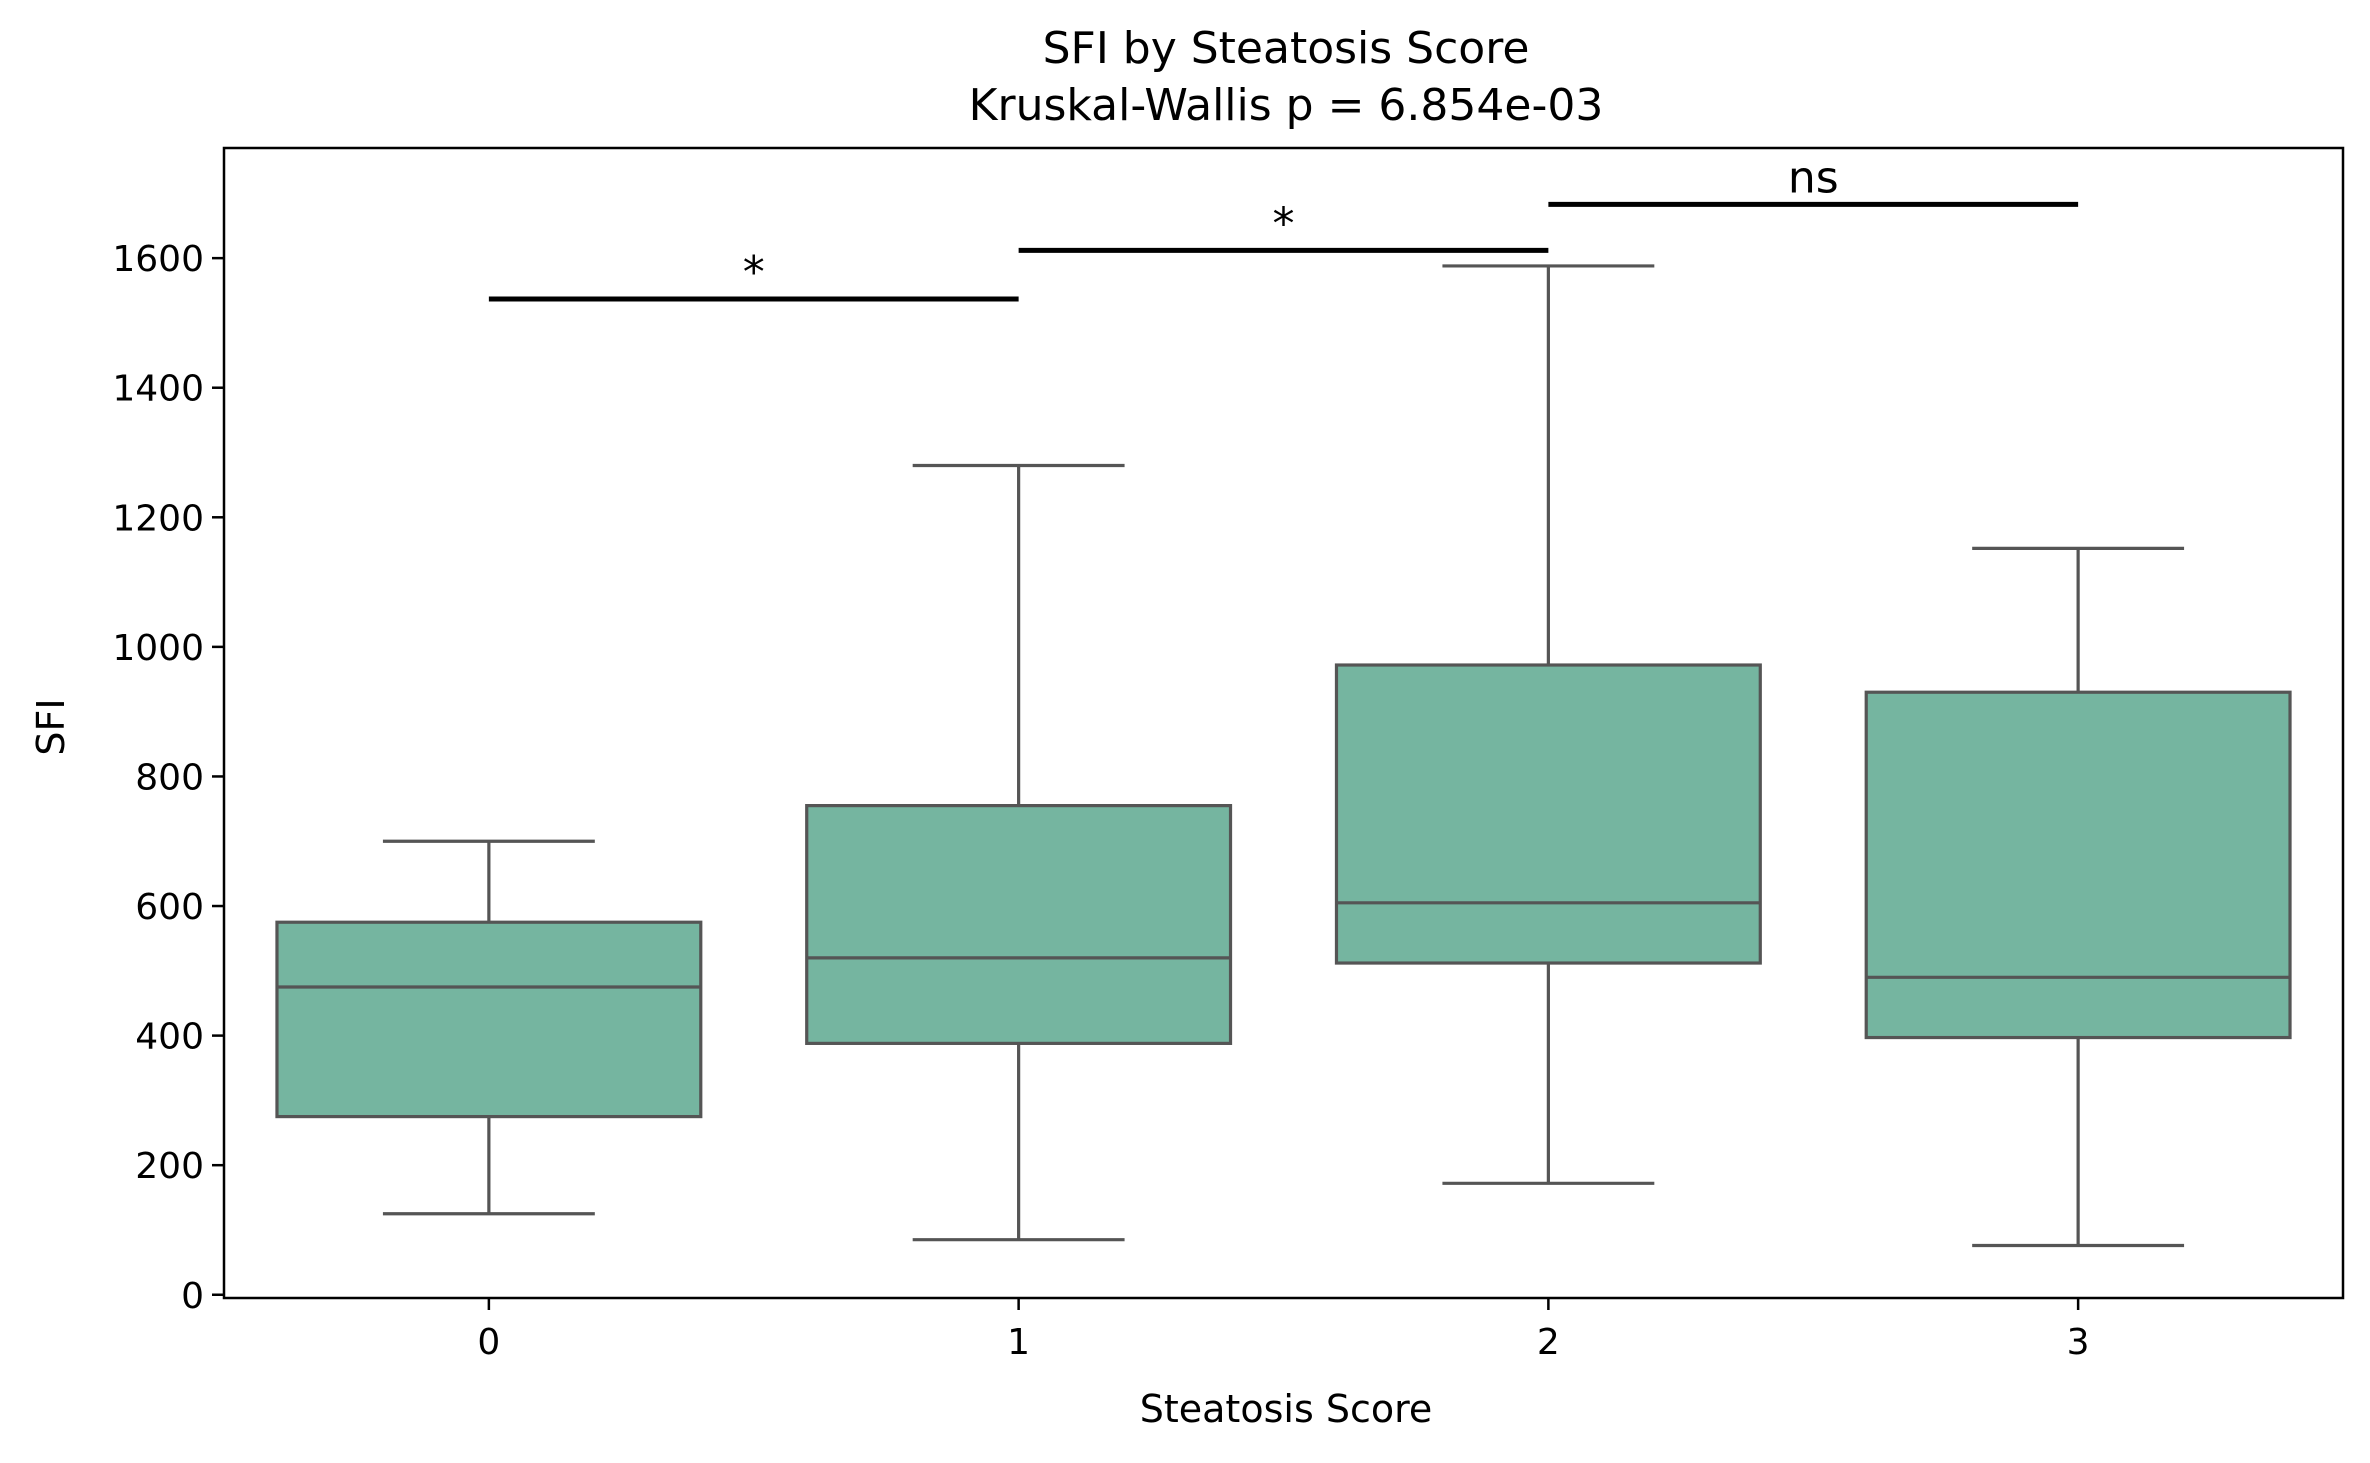 Image resolution: width=2370 pixels, height=1463 pixels. I want to click on significance-label: ns, so click(1813, 177).